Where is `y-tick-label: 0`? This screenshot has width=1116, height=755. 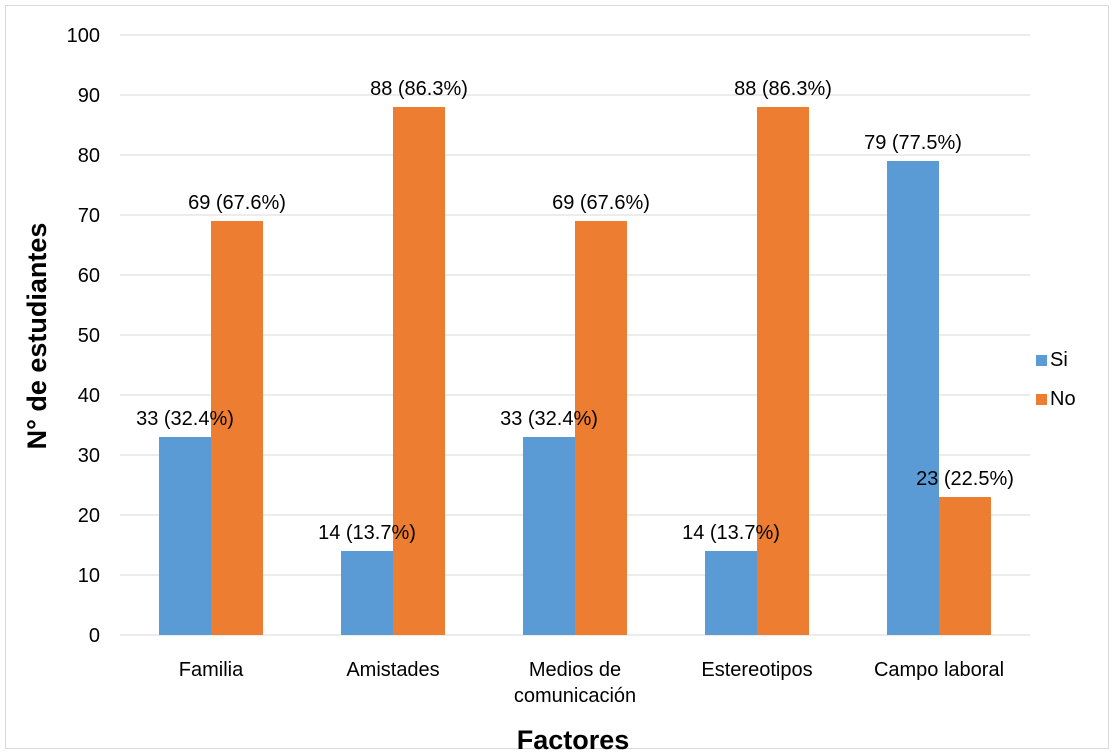 y-tick-label: 0 is located at coordinates (94, 636).